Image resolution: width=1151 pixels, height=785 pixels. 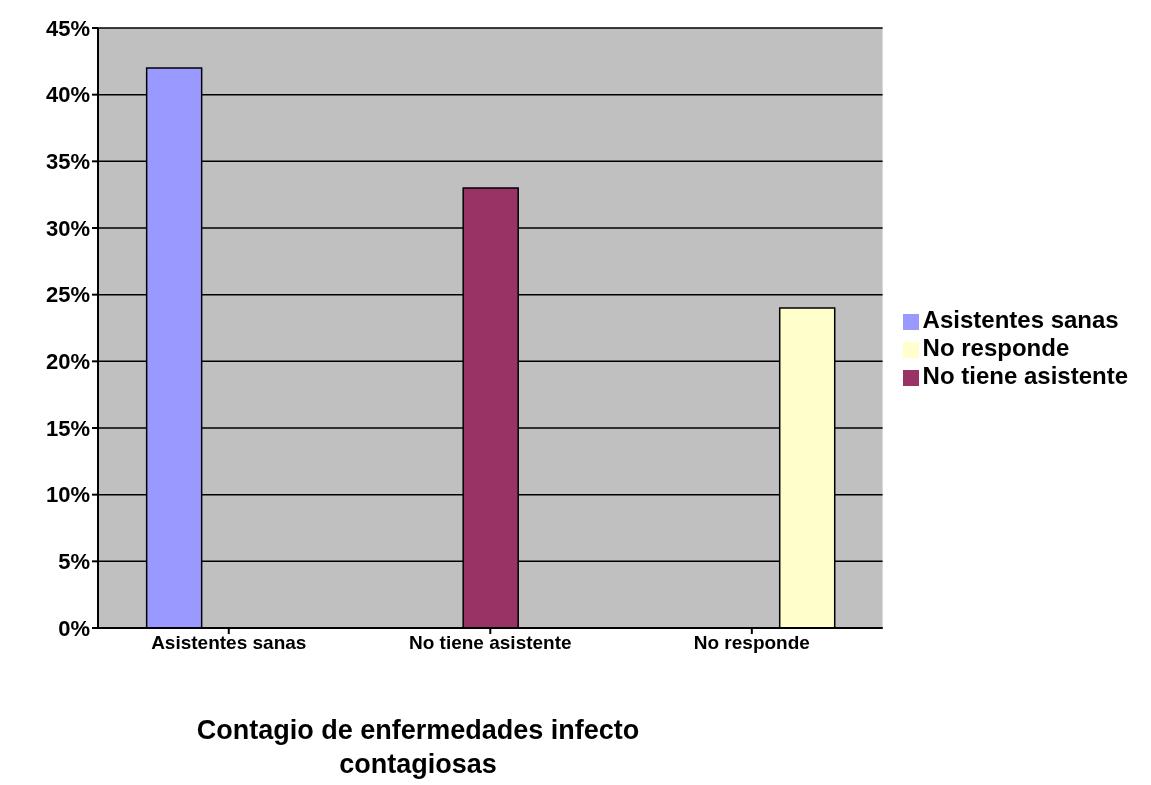 I want to click on x-tick-label: No tiene asistente, so click(x=490, y=643).